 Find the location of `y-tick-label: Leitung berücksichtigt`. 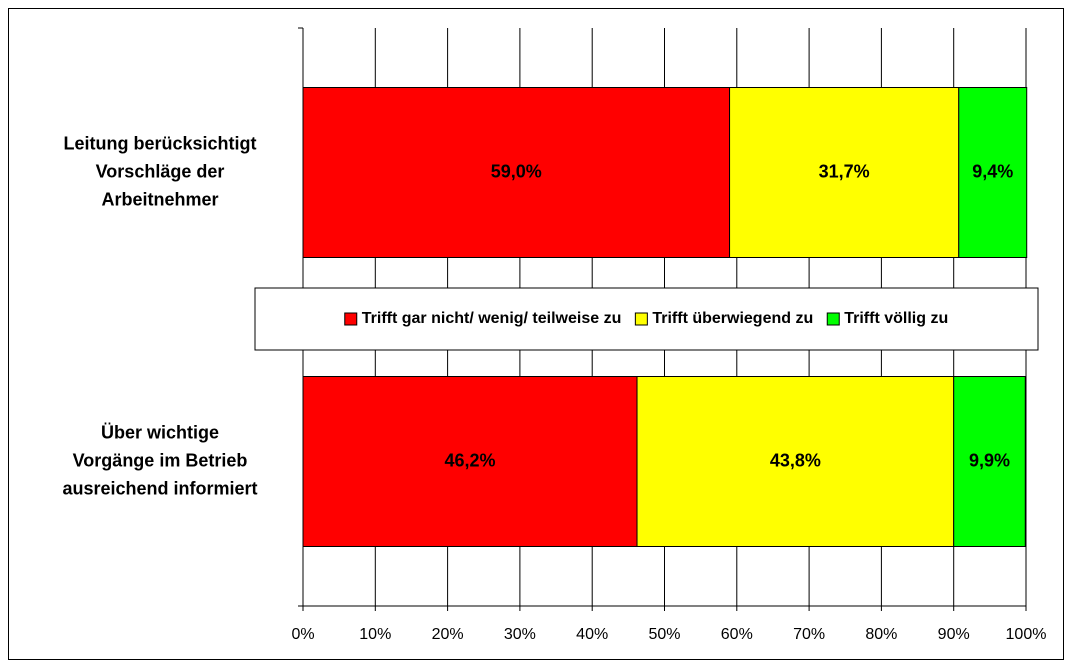

y-tick-label: Leitung berücksichtigt is located at coordinates (159, 143).